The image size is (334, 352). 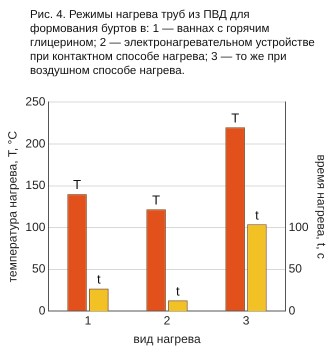 I want to click on y2-tick-label: 100, so click(x=298, y=227).